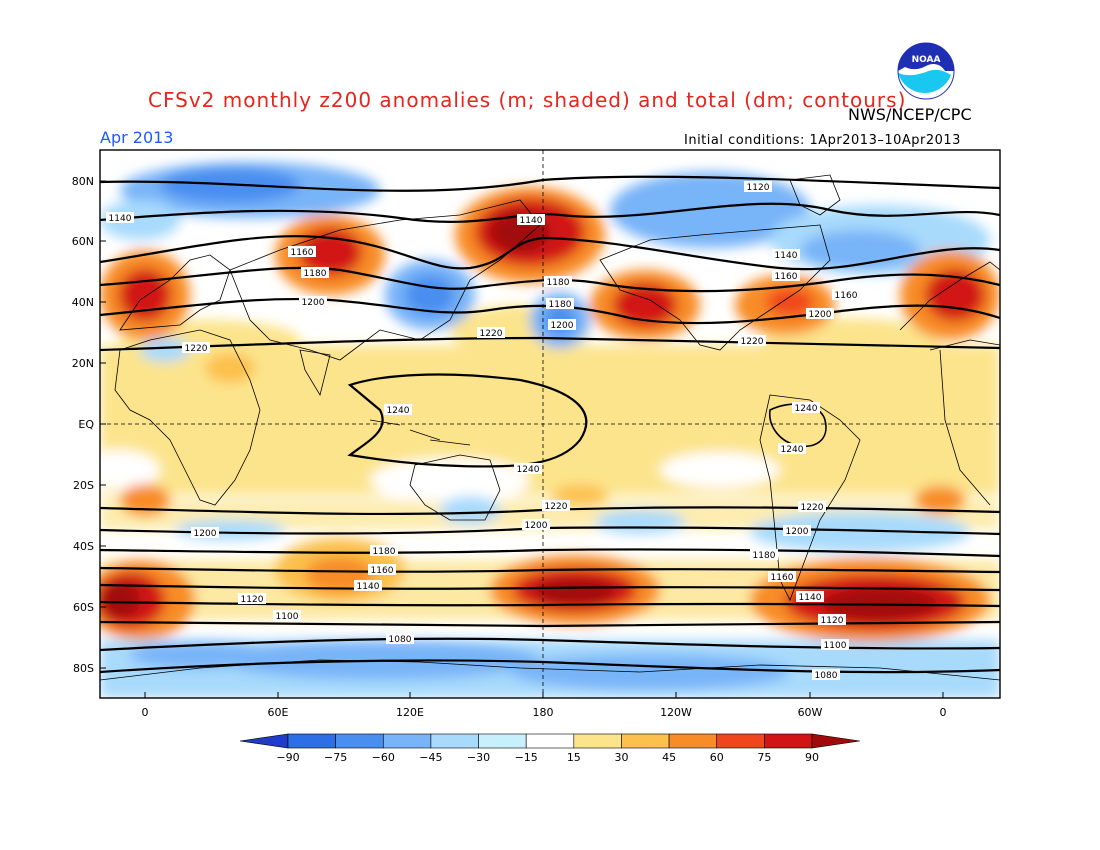 This screenshot has height=850, width=1100. What do you see at coordinates (278, 712) in the screenshot?
I see `lon-label: 60E` at bounding box center [278, 712].